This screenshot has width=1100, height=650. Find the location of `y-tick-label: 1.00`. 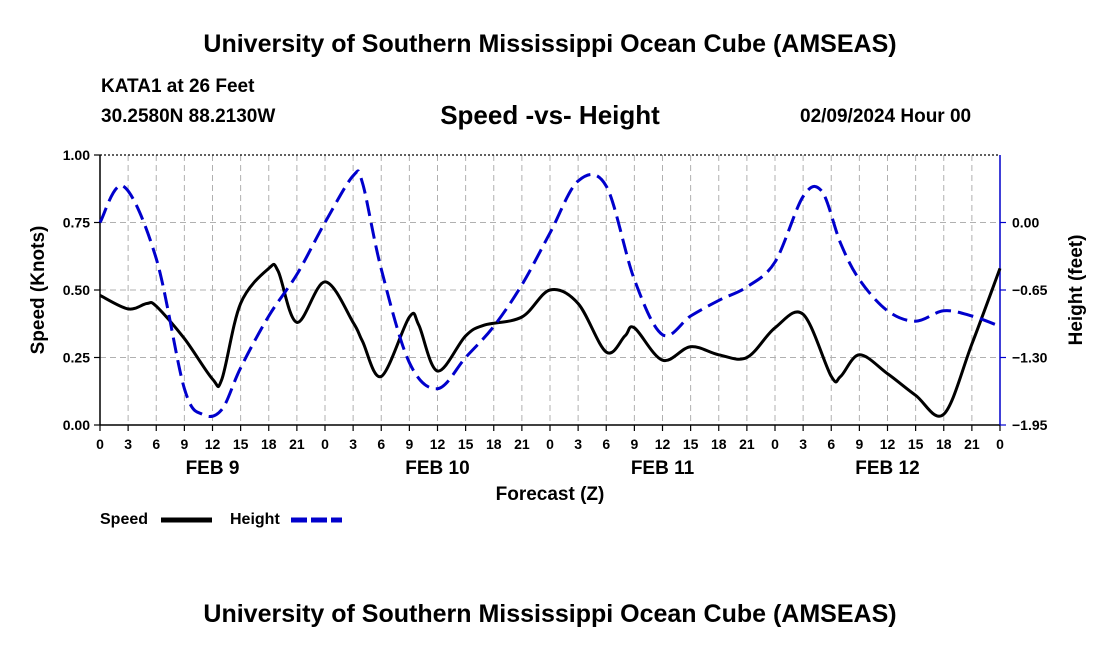

y-tick-label: 1.00 is located at coordinates (76, 155).